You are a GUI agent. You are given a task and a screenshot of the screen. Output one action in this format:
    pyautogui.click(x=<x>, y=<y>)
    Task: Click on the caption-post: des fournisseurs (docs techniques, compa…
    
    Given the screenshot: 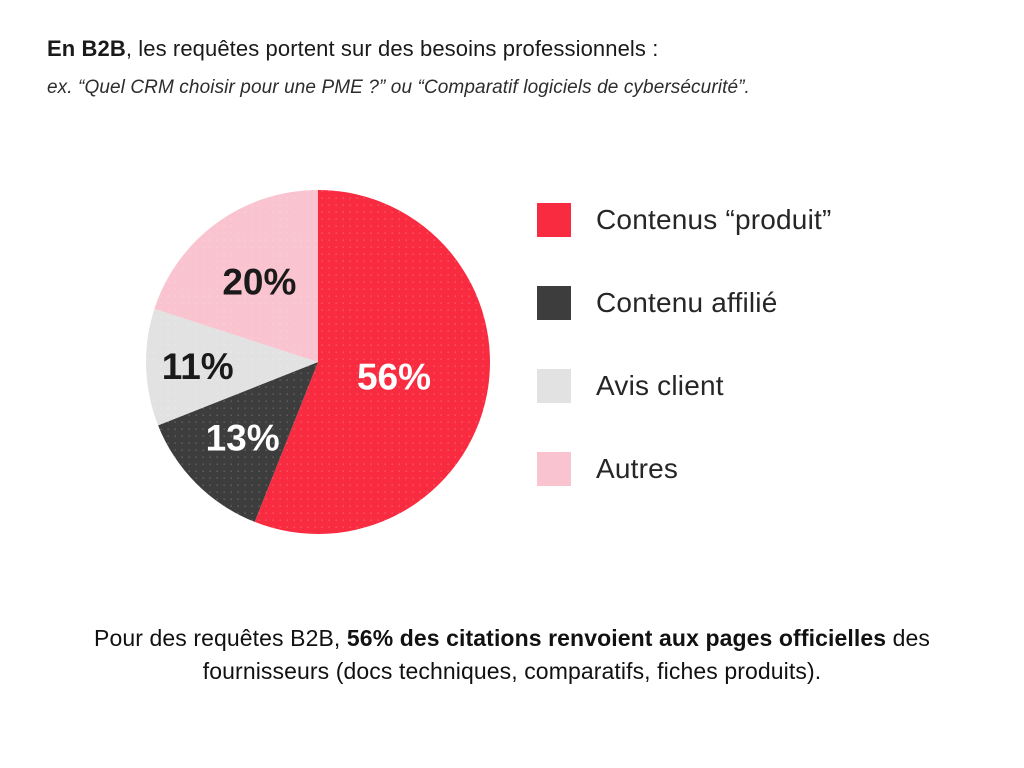 What is the action you would take?
    pyautogui.click(x=566, y=654)
    